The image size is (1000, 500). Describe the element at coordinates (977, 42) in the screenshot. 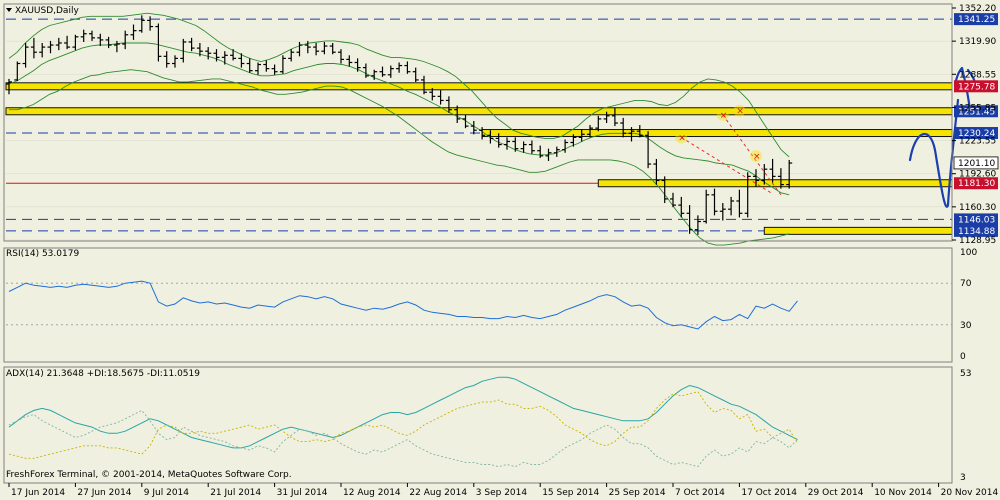

I see `price-tick-label: 1319.90` at that location.